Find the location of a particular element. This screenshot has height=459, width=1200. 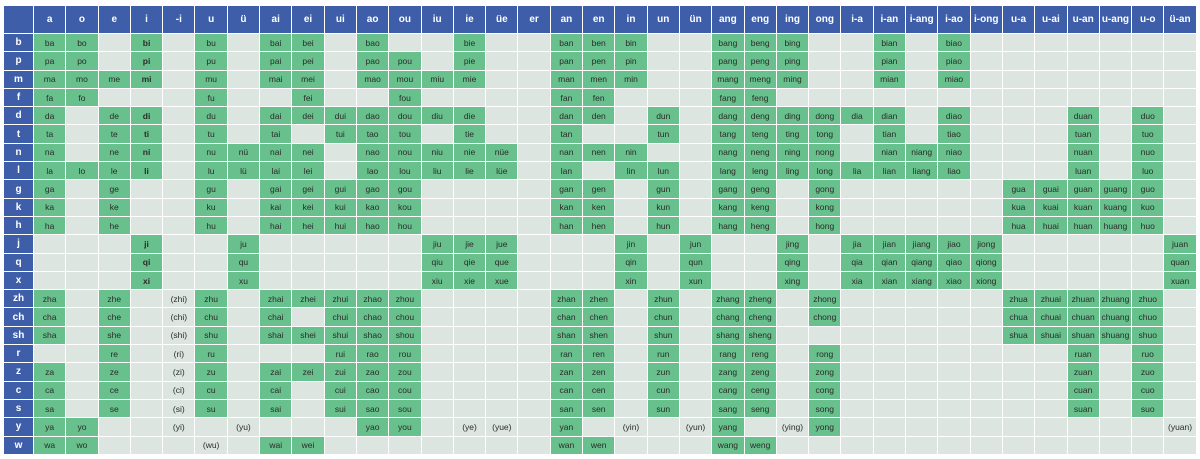

syllable-cell: jue is located at coordinates (502, 244).